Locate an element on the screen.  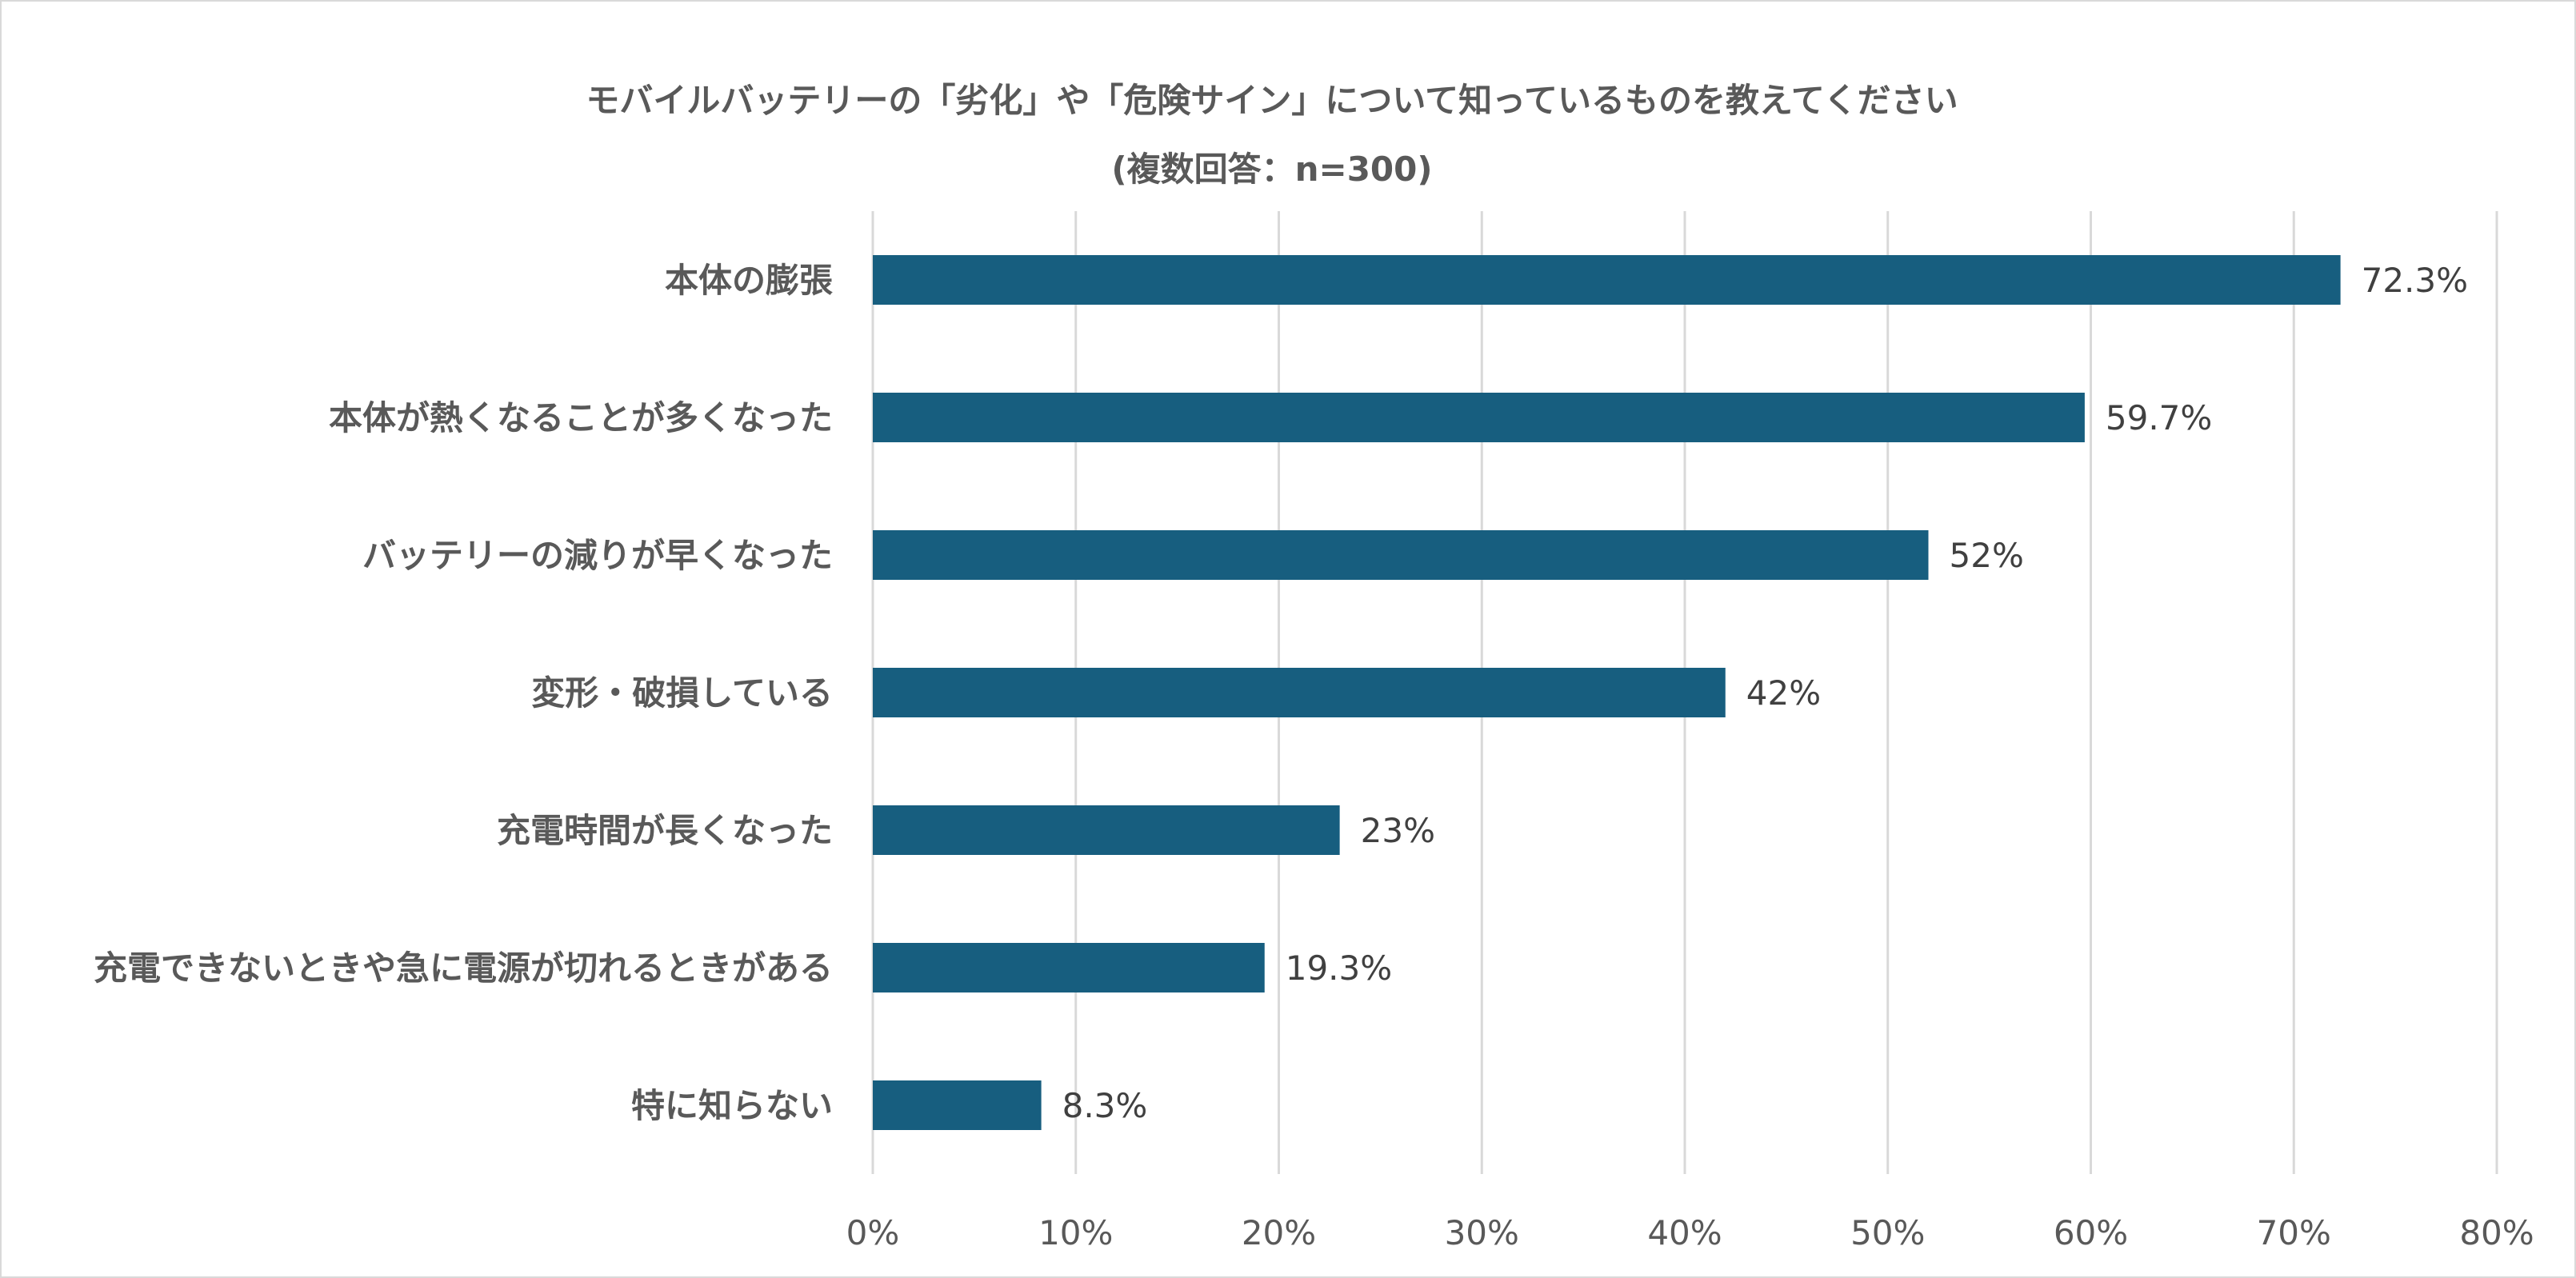
x-tick-label: 60% is located at coordinates (2091, 1232).